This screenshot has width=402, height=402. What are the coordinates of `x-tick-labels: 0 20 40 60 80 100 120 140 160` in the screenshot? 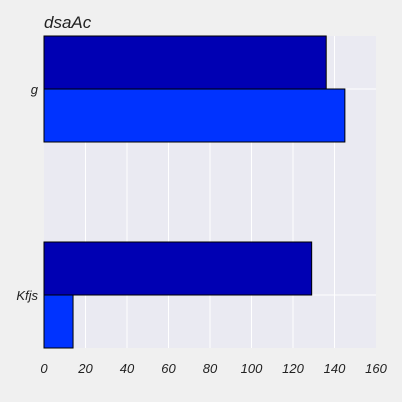 It's located at (213, 368).